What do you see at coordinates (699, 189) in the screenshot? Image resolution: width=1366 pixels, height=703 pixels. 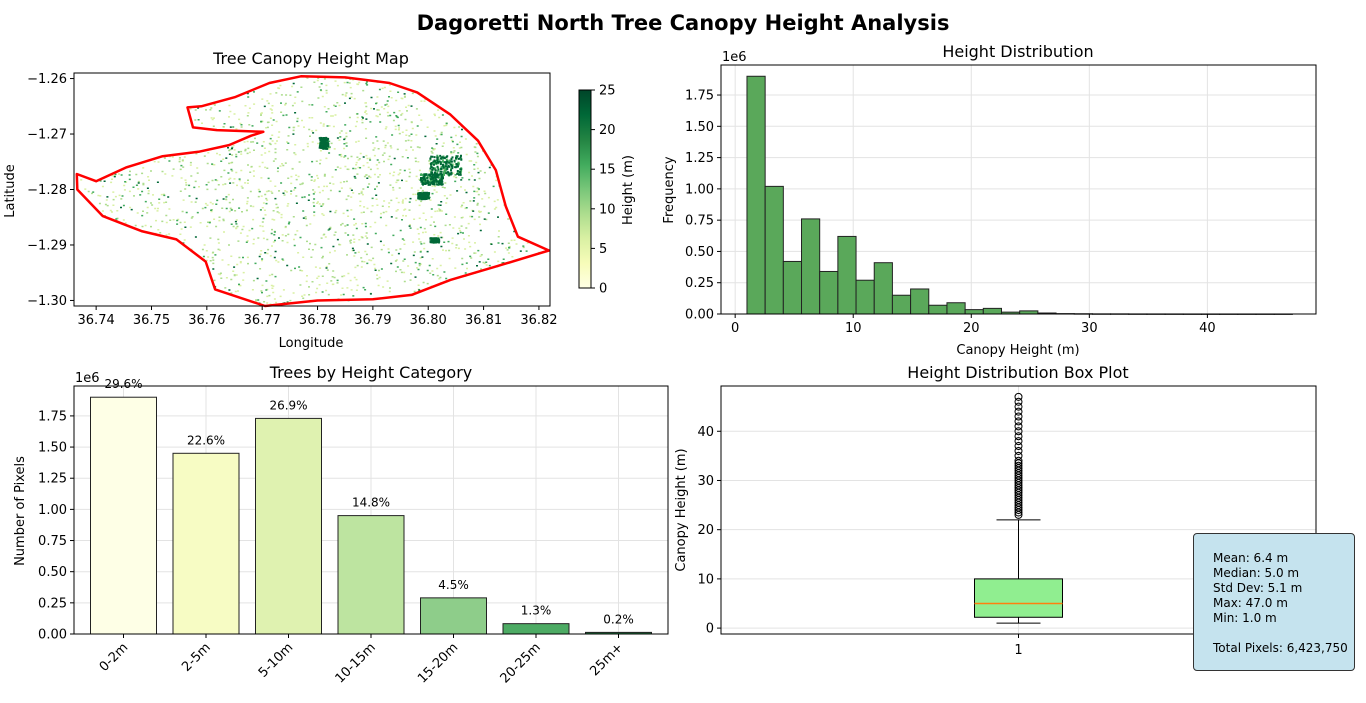 I see `hist-ytick-label: 1.00` at bounding box center [699, 189].